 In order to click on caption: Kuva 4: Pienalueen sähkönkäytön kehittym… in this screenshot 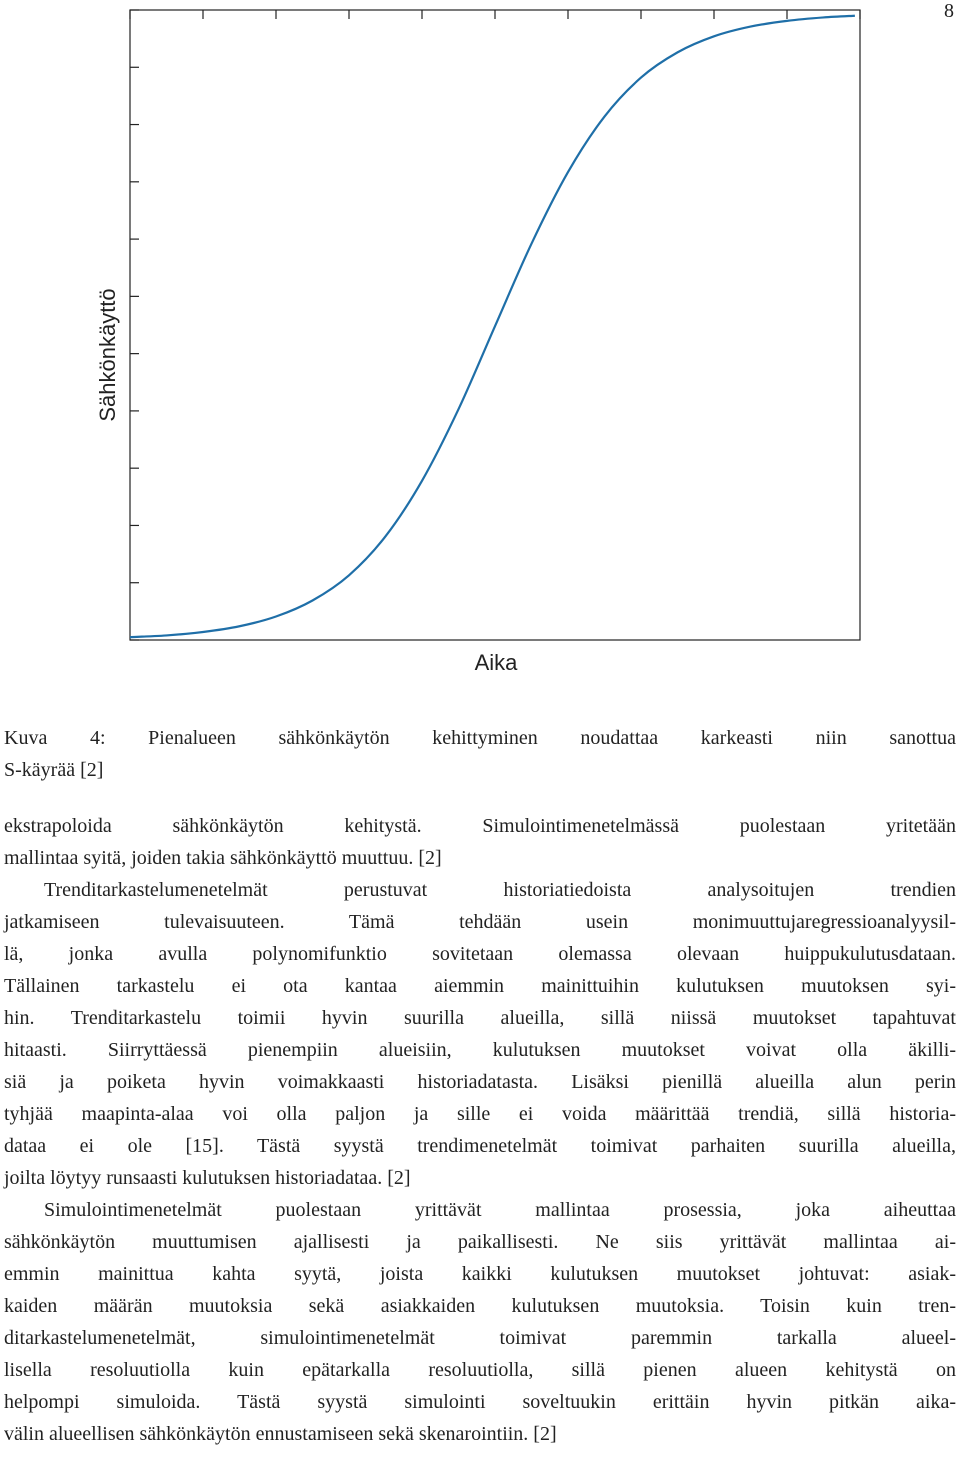, I will do `click(480, 754)`.